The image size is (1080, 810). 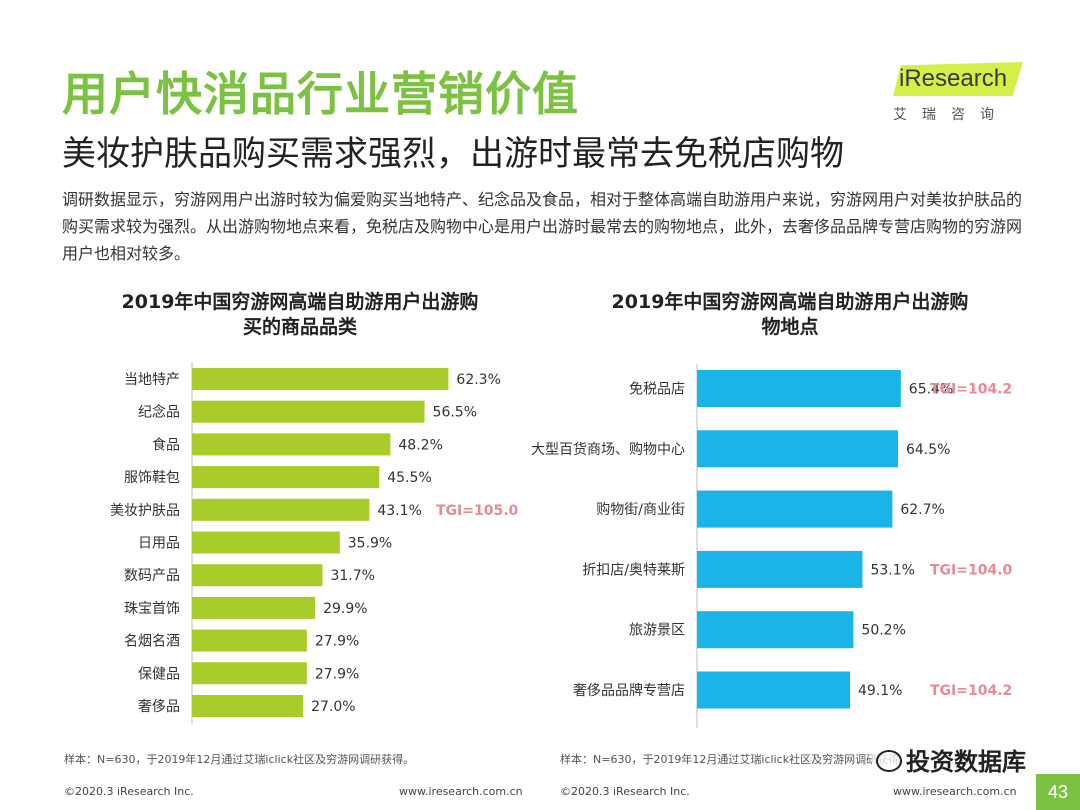 I want to click on left-value-label-8: 29.9%, so click(x=345, y=609).